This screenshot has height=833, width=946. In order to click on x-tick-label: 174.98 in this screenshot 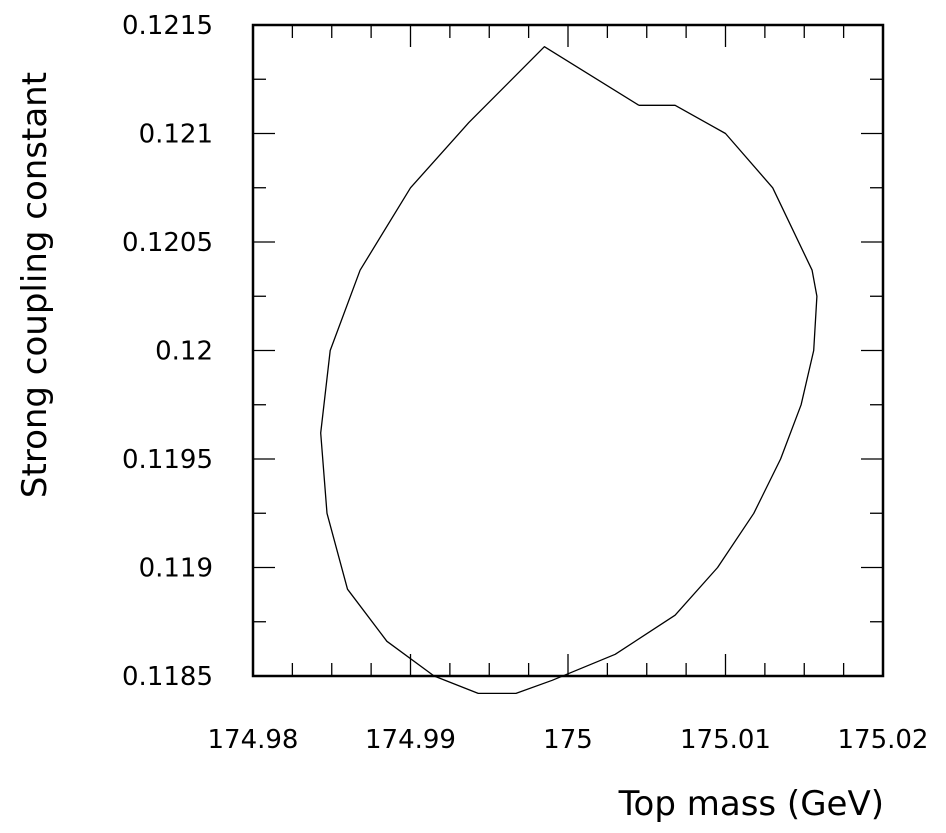, I will do `click(253, 740)`.